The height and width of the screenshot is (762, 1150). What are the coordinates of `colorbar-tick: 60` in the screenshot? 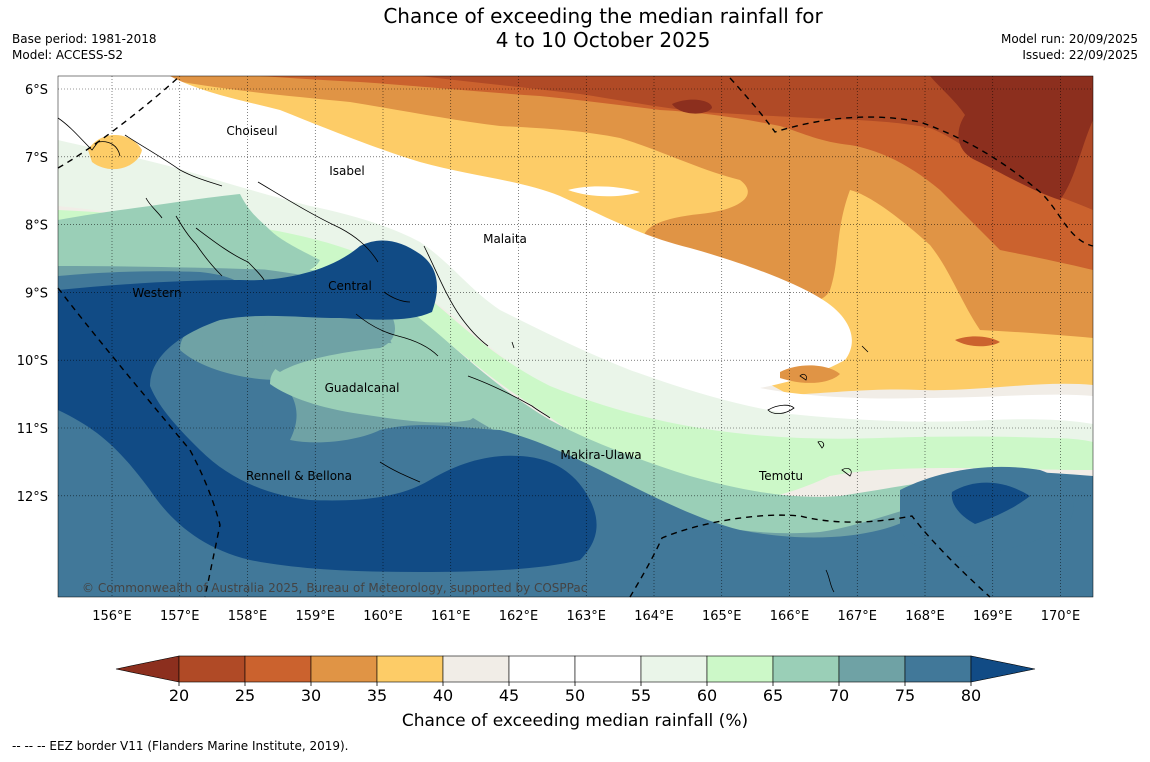 It's located at (707, 695).